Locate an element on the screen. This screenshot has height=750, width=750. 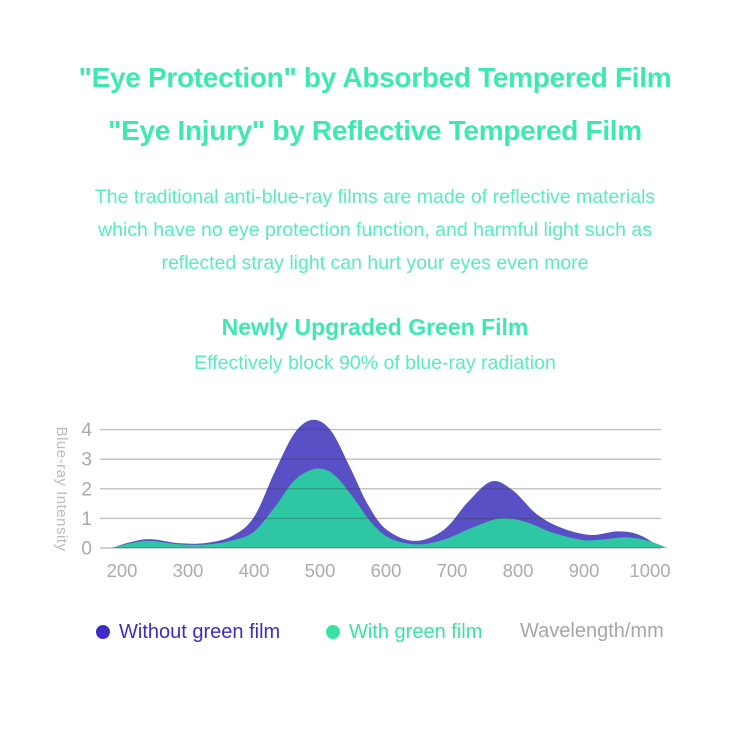
legend-label-with-green-film: With green film is located at coordinates (416, 631).